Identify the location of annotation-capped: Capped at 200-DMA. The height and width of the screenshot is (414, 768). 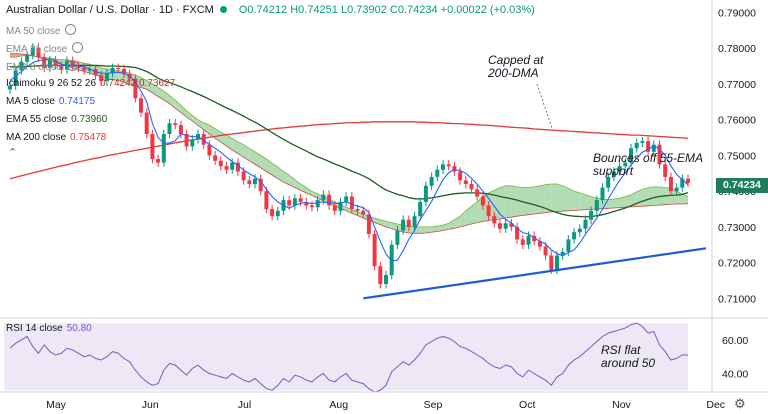
(515, 67).